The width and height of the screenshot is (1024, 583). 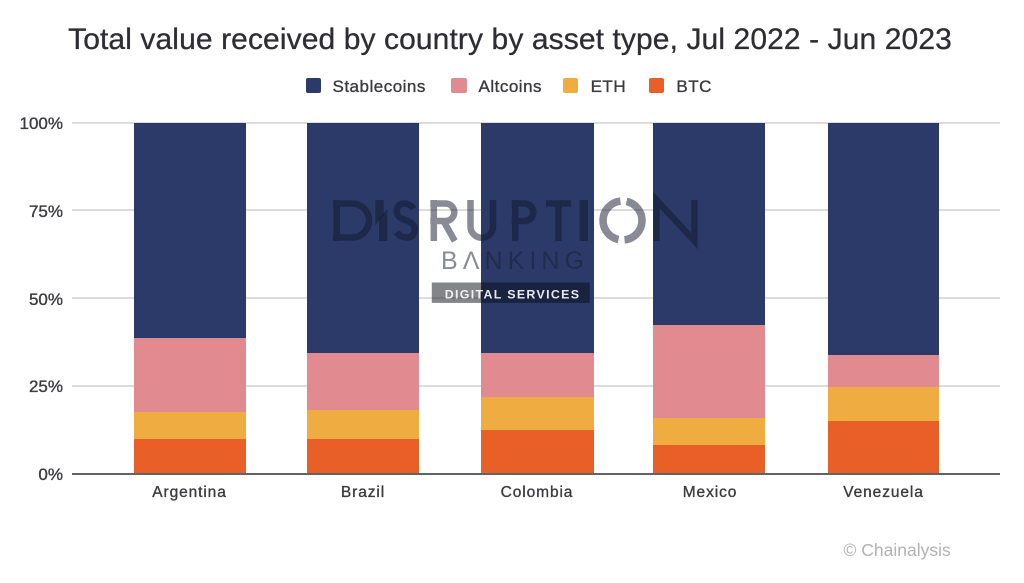 What do you see at coordinates (512, 261) in the screenshot?
I see `svg-text: BΛNKING` at bounding box center [512, 261].